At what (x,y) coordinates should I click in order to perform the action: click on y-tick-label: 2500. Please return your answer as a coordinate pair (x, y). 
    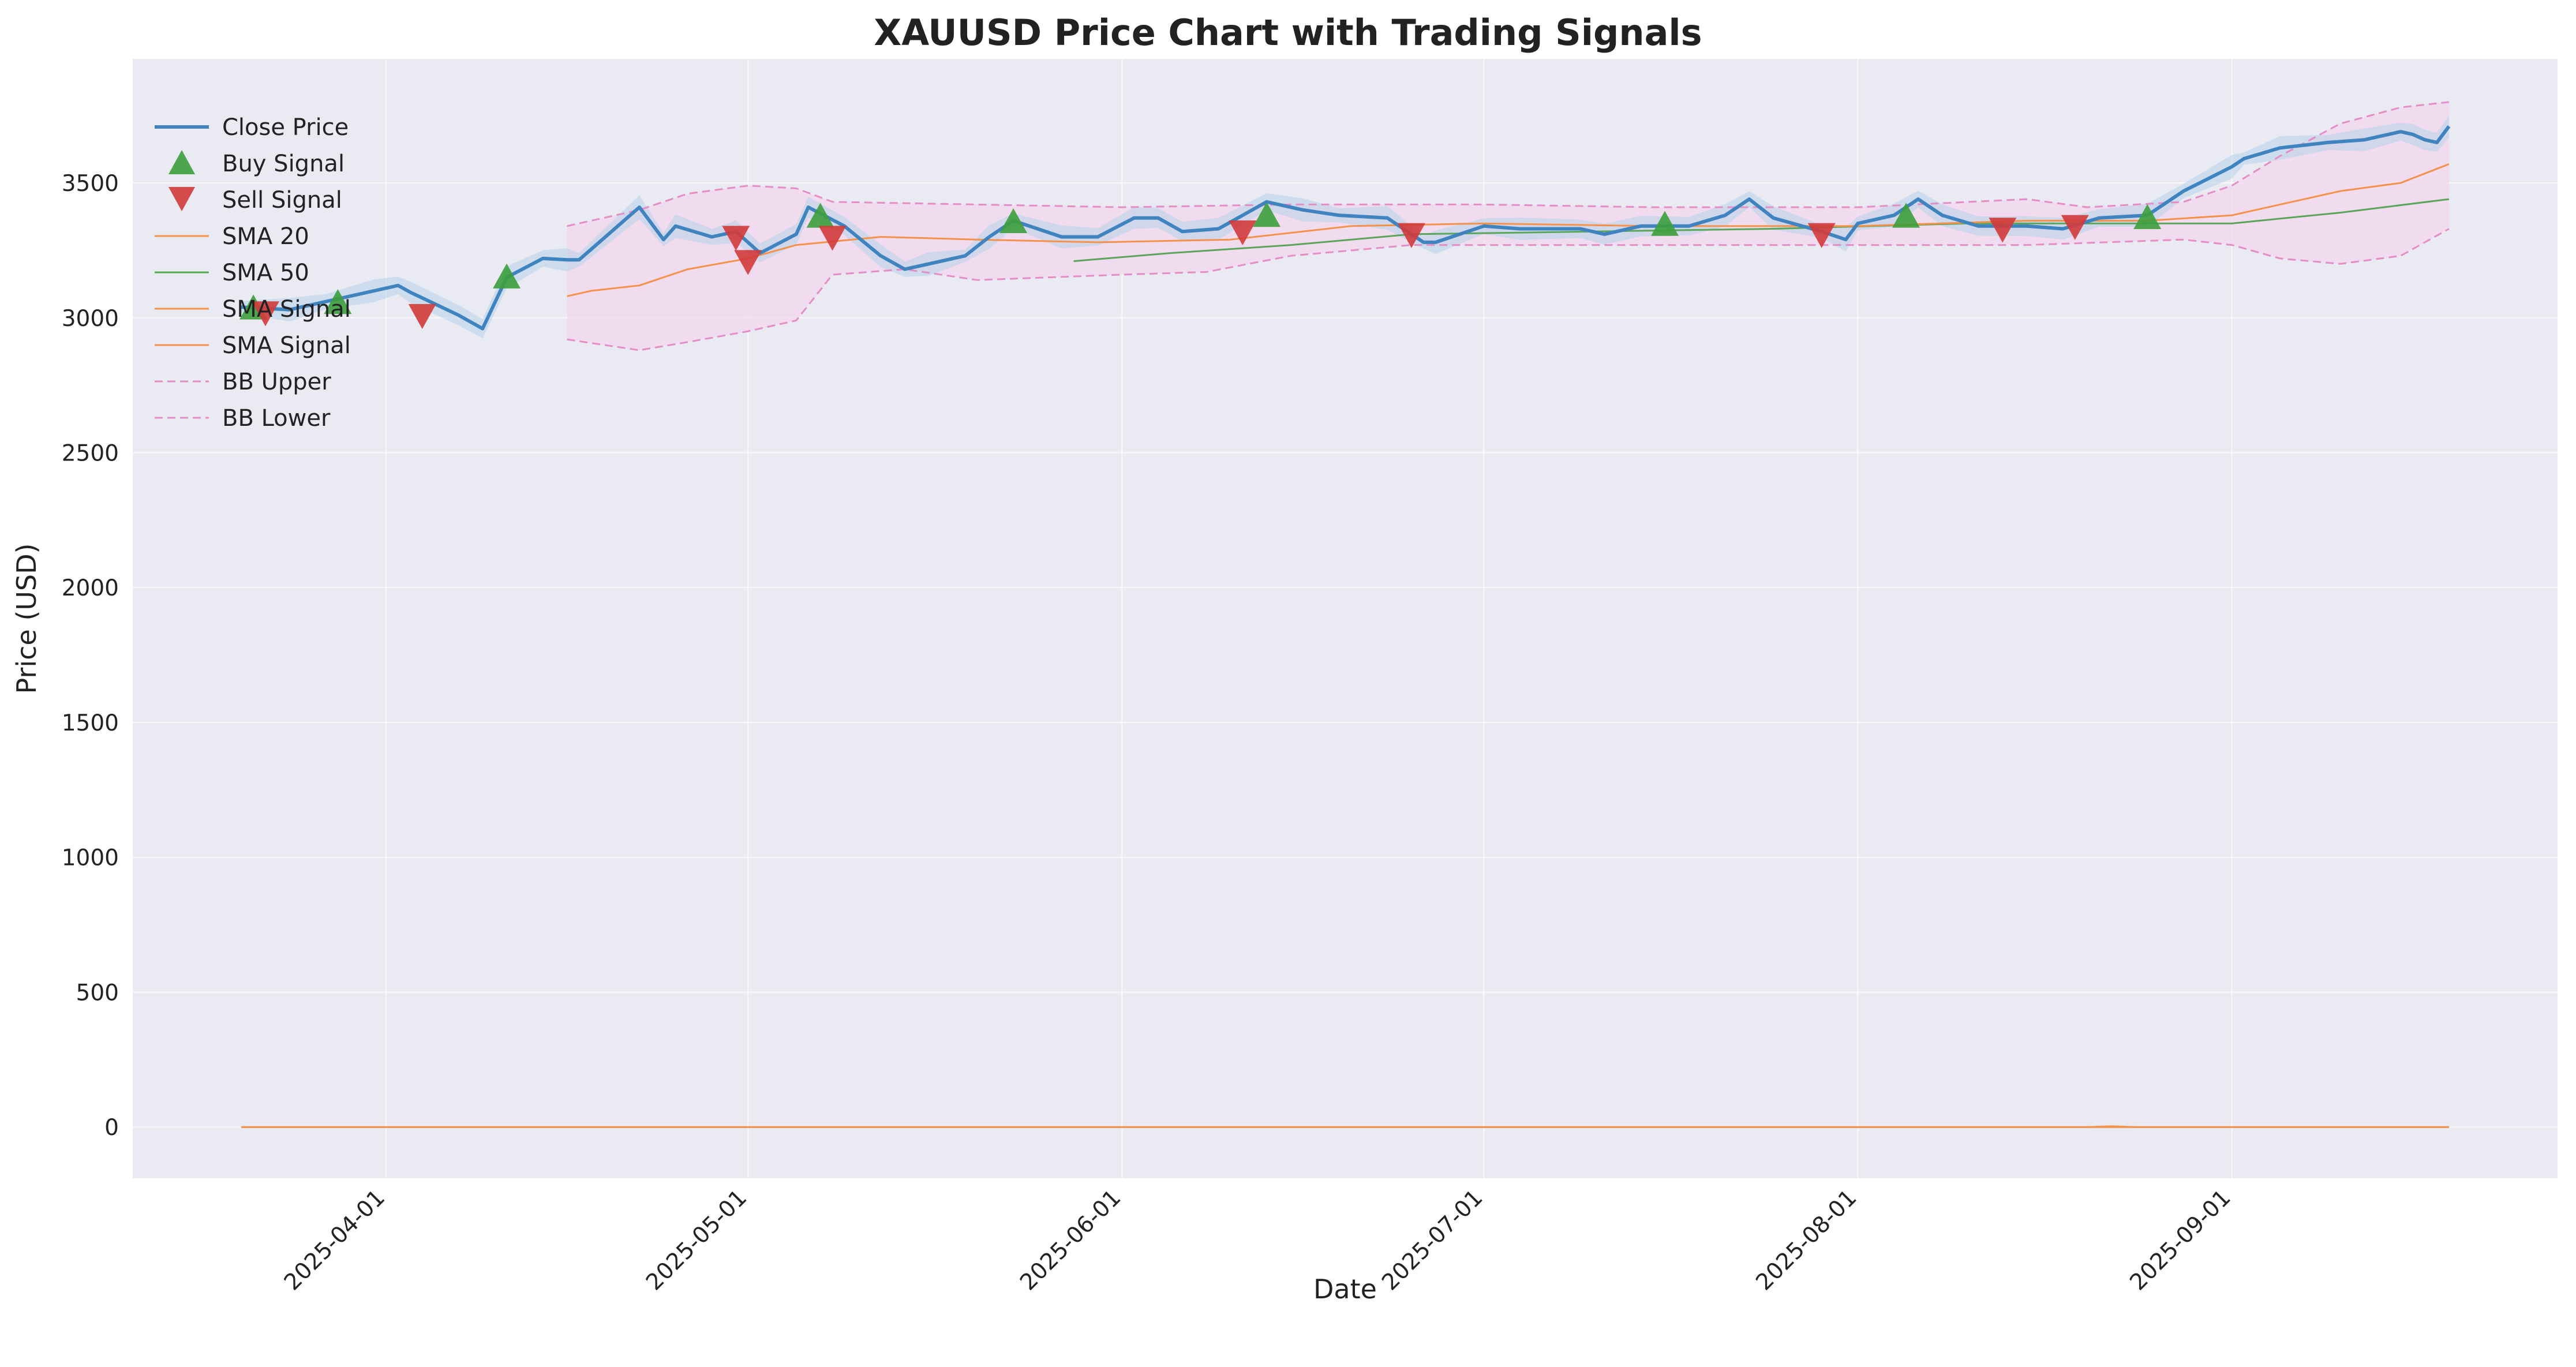
    Looking at the image, I should click on (91, 454).